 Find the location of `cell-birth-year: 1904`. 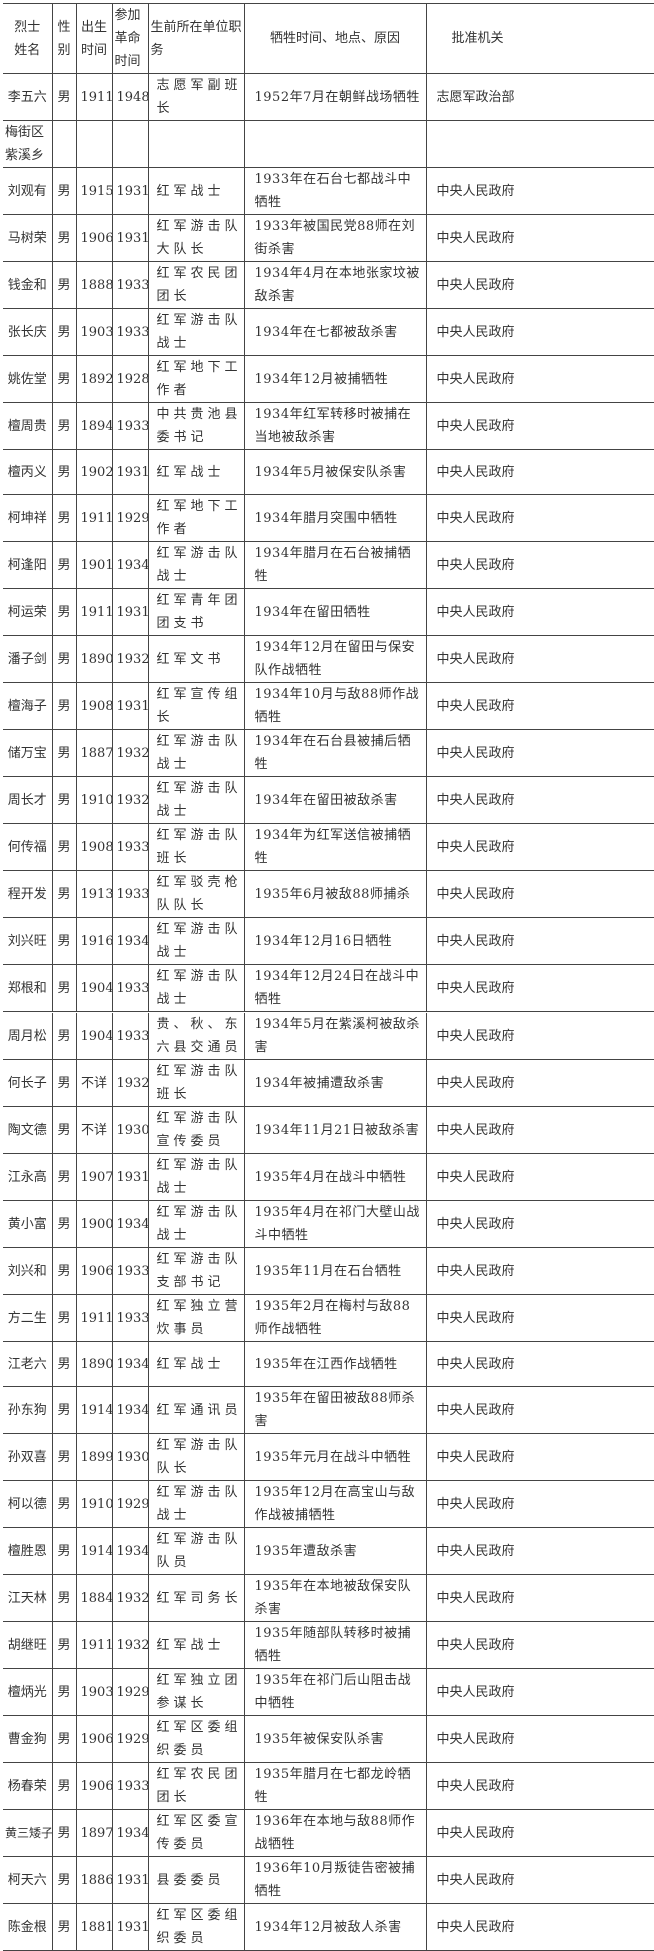

cell-birth-year: 1904 is located at coordinates (93, 1036).